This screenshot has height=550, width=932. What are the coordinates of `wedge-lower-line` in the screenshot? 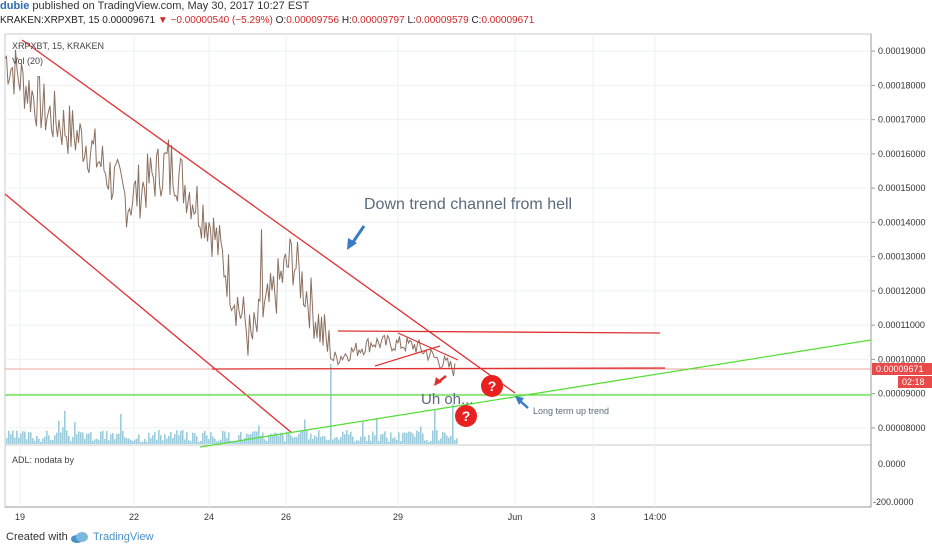 It's located at (428, 346).